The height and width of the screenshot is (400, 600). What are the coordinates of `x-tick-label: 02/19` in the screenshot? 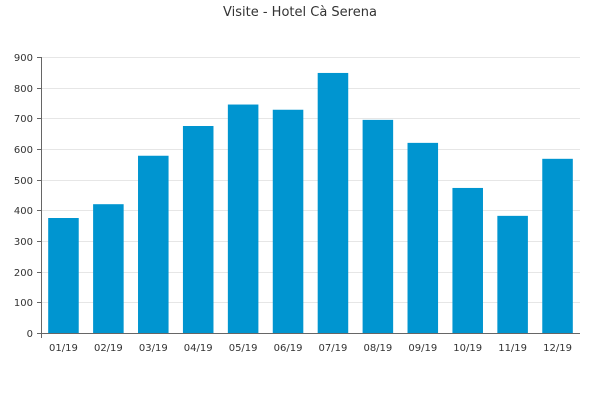 It's located at (108, 348).